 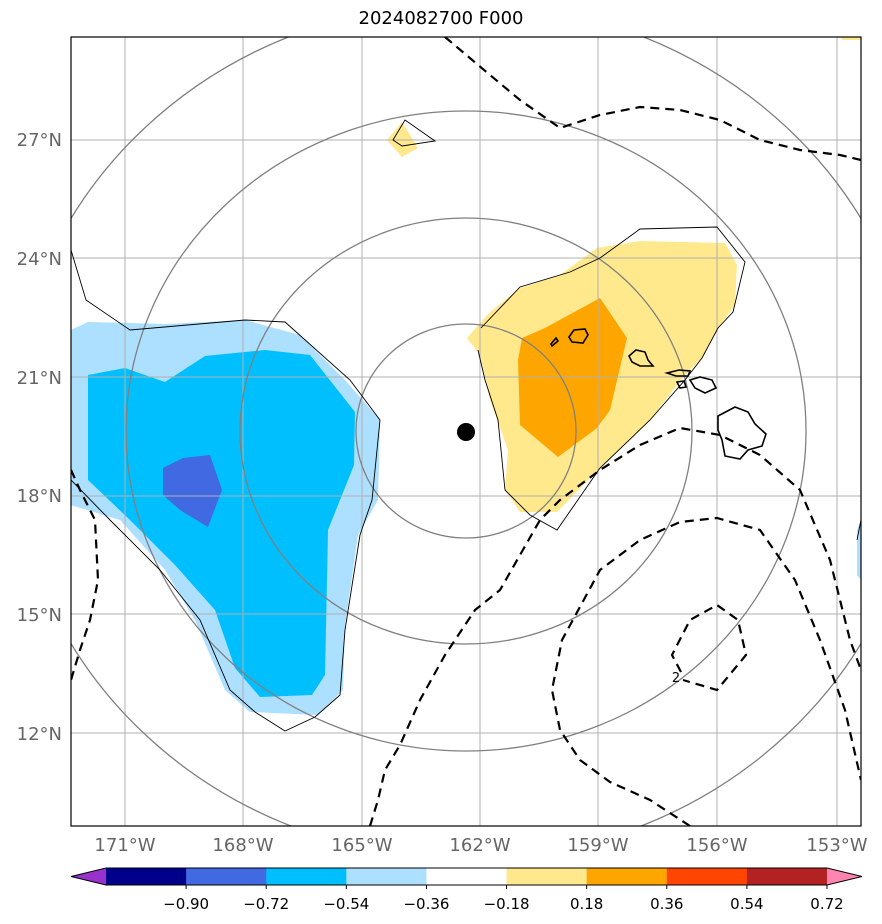 I want to click on colorbar-tick-label: 0.72, so click(x=826, y=904).